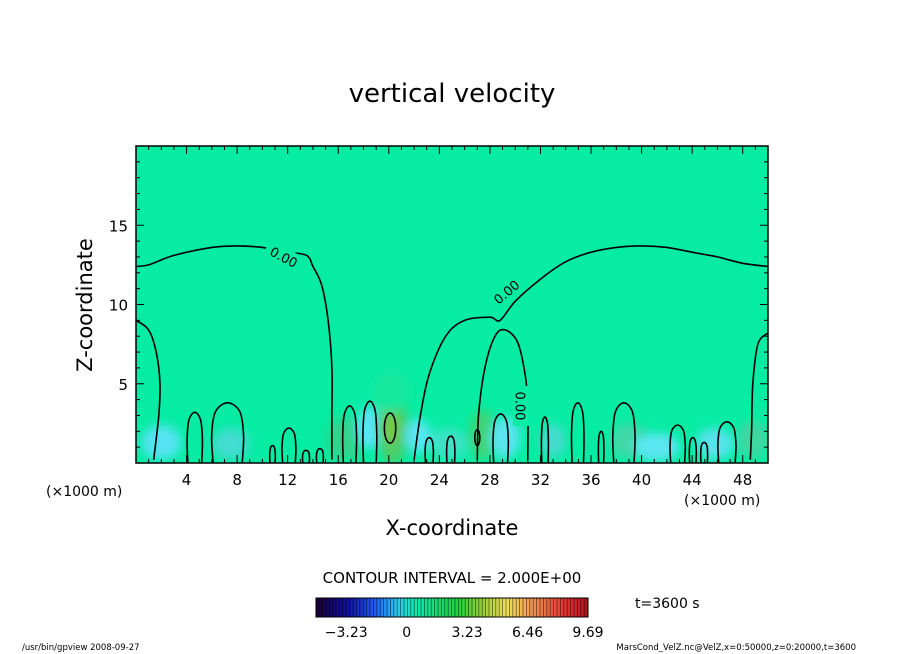 The height and width of the screenshot is (654, 904). I want to click on colorbar-stripes, so click(453, 607).